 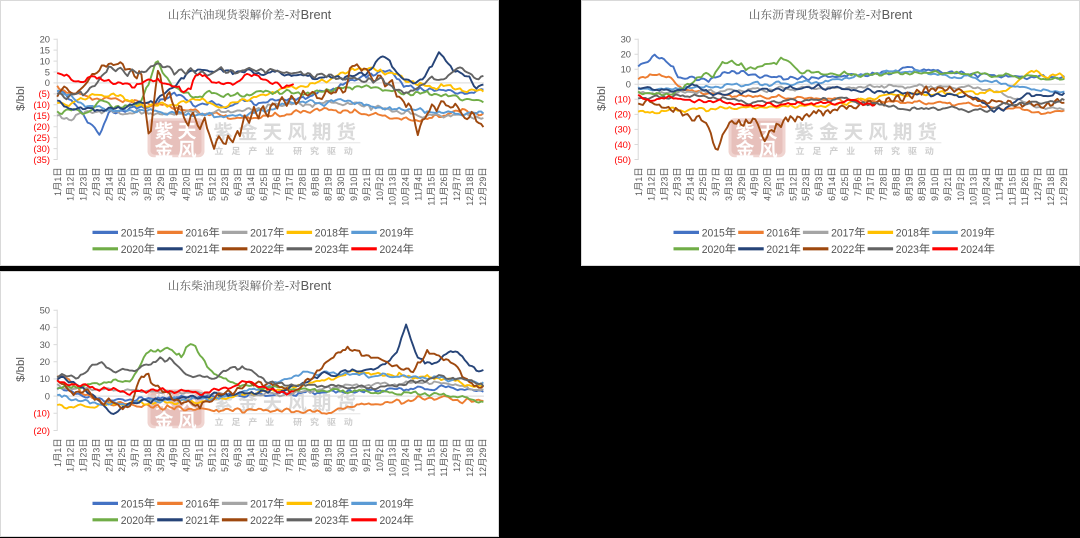 What do you see at coordinates (45, 310) in the screenshot?
I see `svg-text: 50` at bounding box center [45, 310].